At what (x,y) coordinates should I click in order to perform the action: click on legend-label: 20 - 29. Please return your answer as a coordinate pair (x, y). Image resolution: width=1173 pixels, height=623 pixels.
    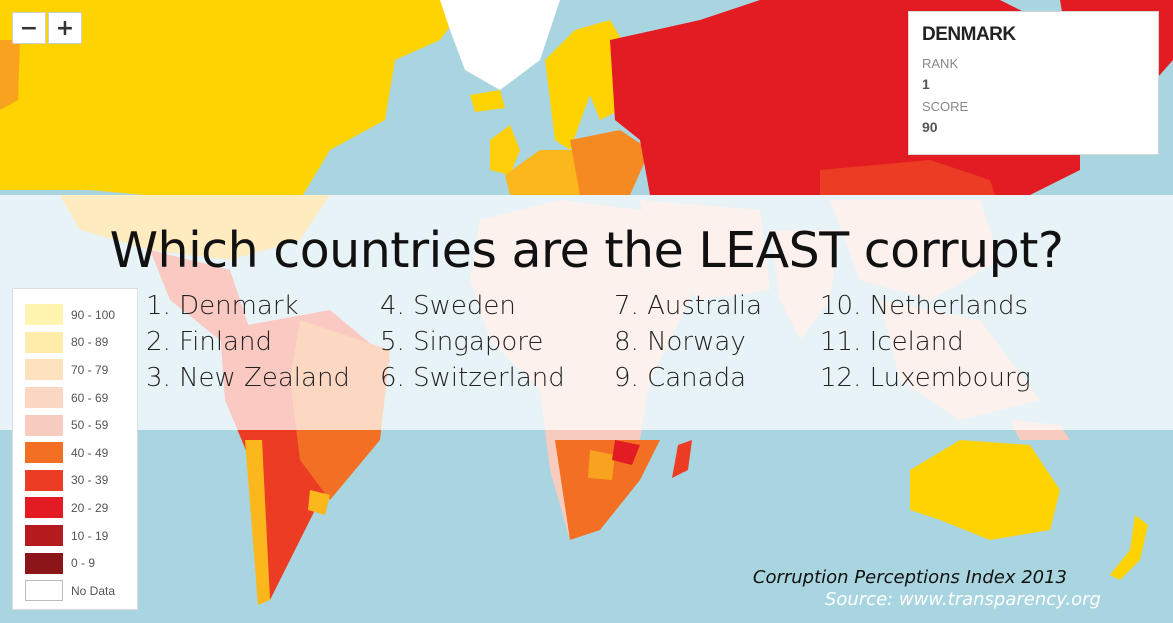
    Looking at the image, I should click on (90, 507).